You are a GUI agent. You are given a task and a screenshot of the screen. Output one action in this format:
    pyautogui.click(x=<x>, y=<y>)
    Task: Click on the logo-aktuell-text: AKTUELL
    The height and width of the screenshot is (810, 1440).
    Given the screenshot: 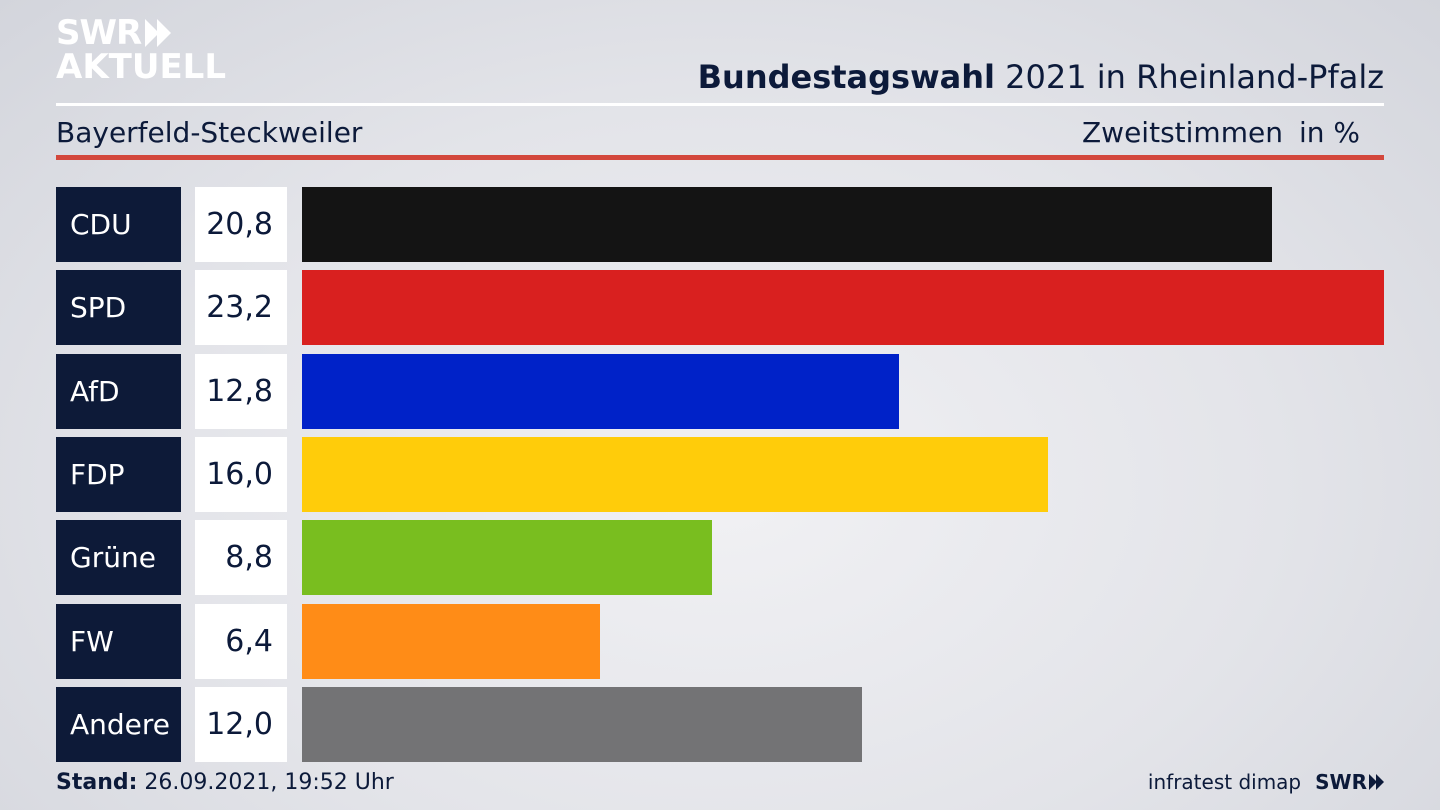 What is the action you would take?
    pyautogui.click(x=141, y=67)
    